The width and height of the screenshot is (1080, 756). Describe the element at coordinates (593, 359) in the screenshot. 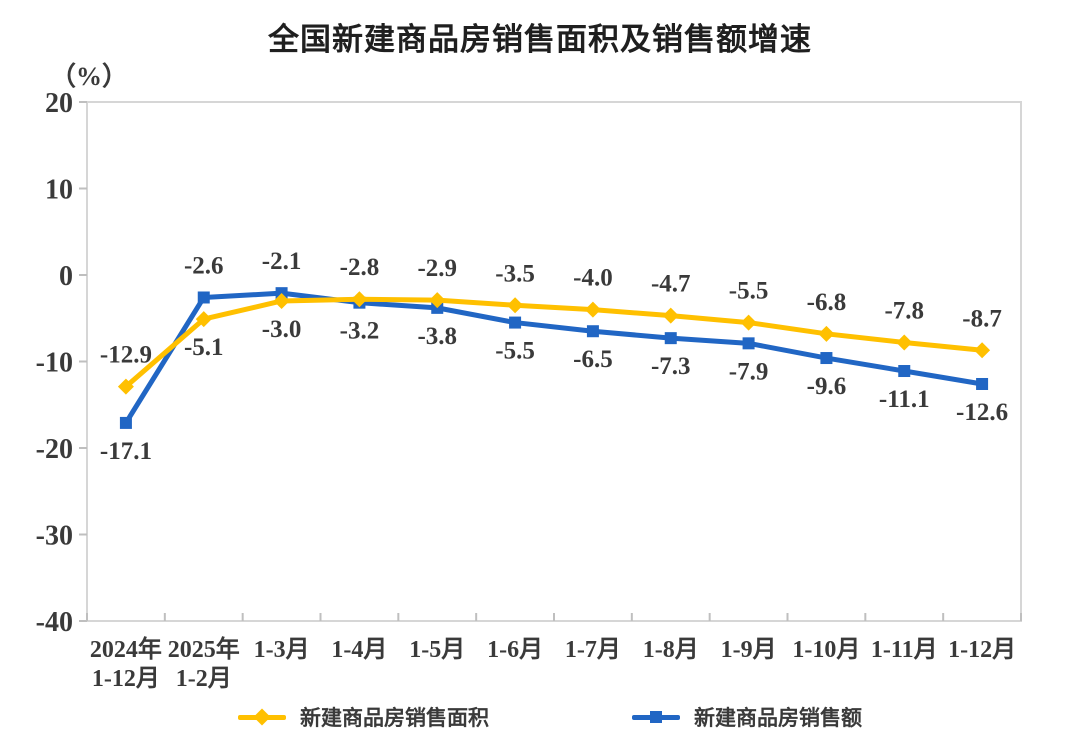

I see `data-point-label: -6.5` at that location.